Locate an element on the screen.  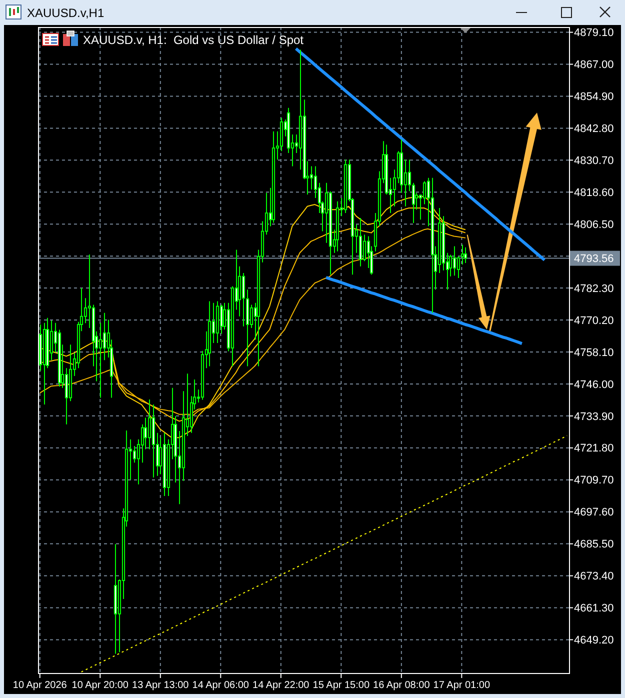
y-tick-label: 4782.30 is located at coordinates (594, 288).